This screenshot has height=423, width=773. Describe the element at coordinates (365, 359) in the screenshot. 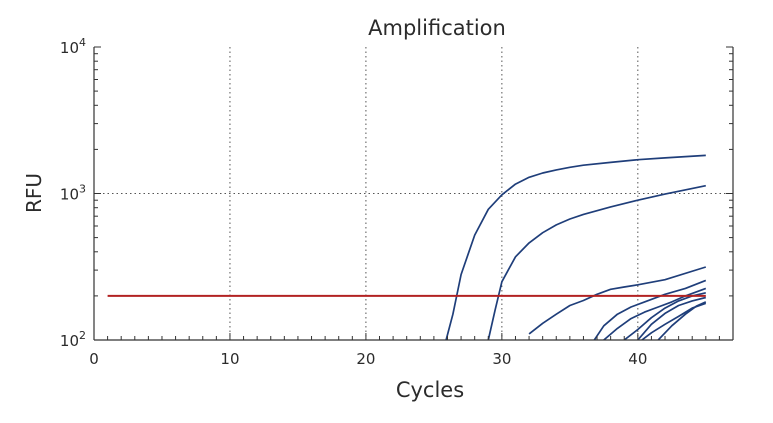

I see `x-tick-label: 20` at that location.